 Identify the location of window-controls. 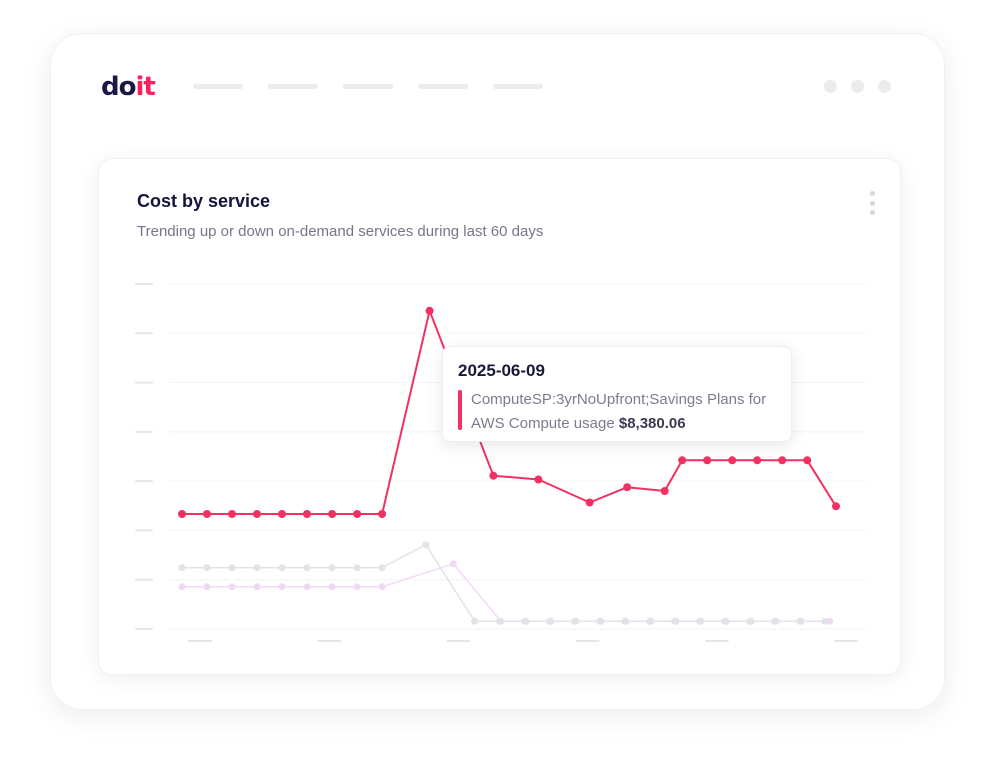
(857, 86).